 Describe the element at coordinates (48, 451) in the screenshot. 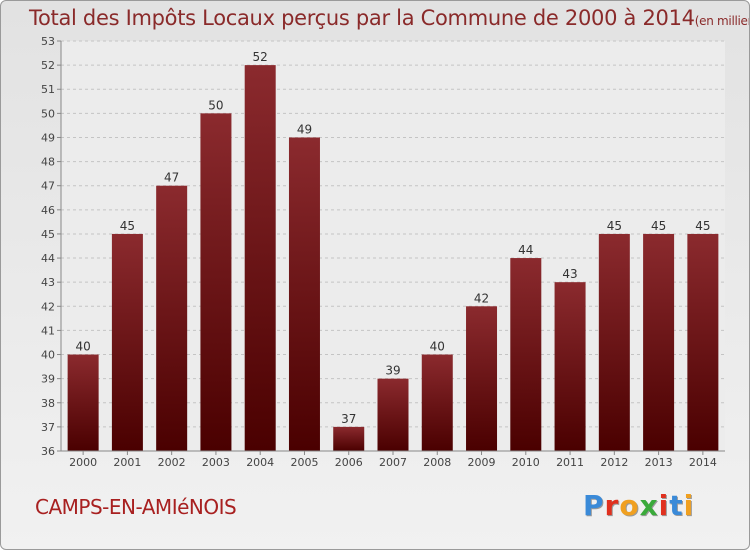

I see `y-tick-label: 36` at that location.